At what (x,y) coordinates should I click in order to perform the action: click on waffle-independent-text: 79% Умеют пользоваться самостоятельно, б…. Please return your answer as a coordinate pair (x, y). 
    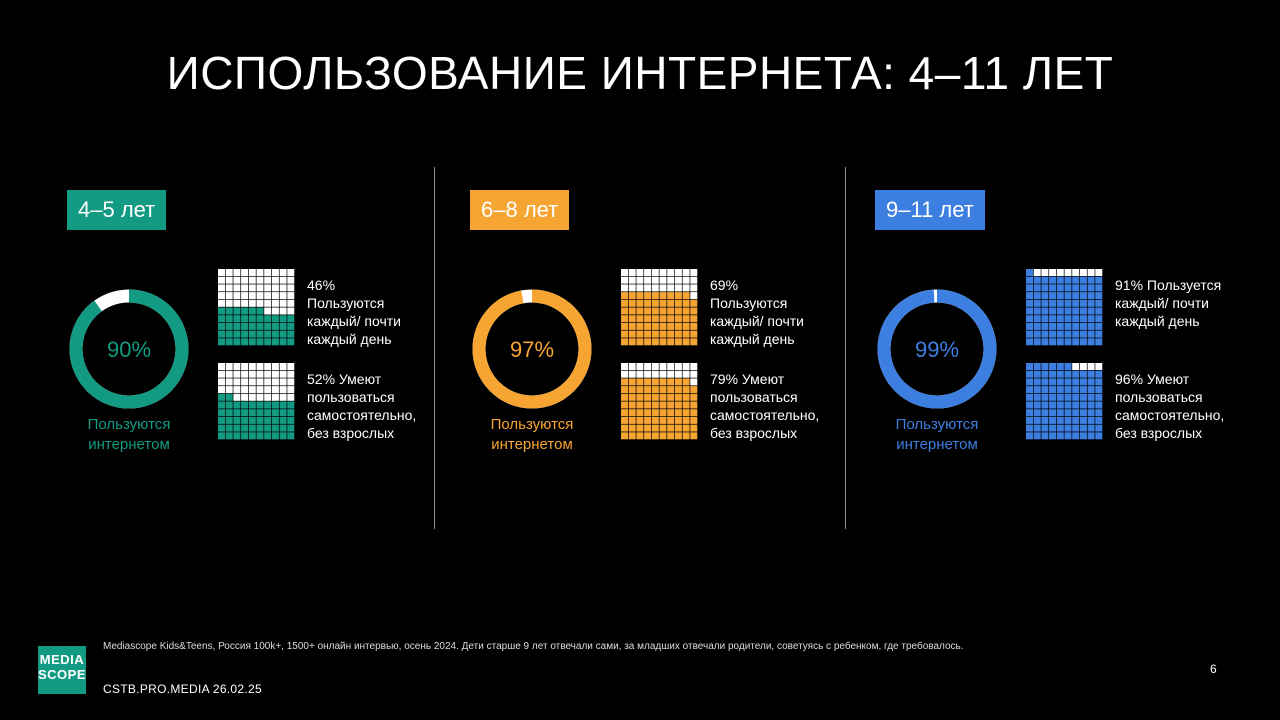
    Looking at the image, I should click on (765, 406).